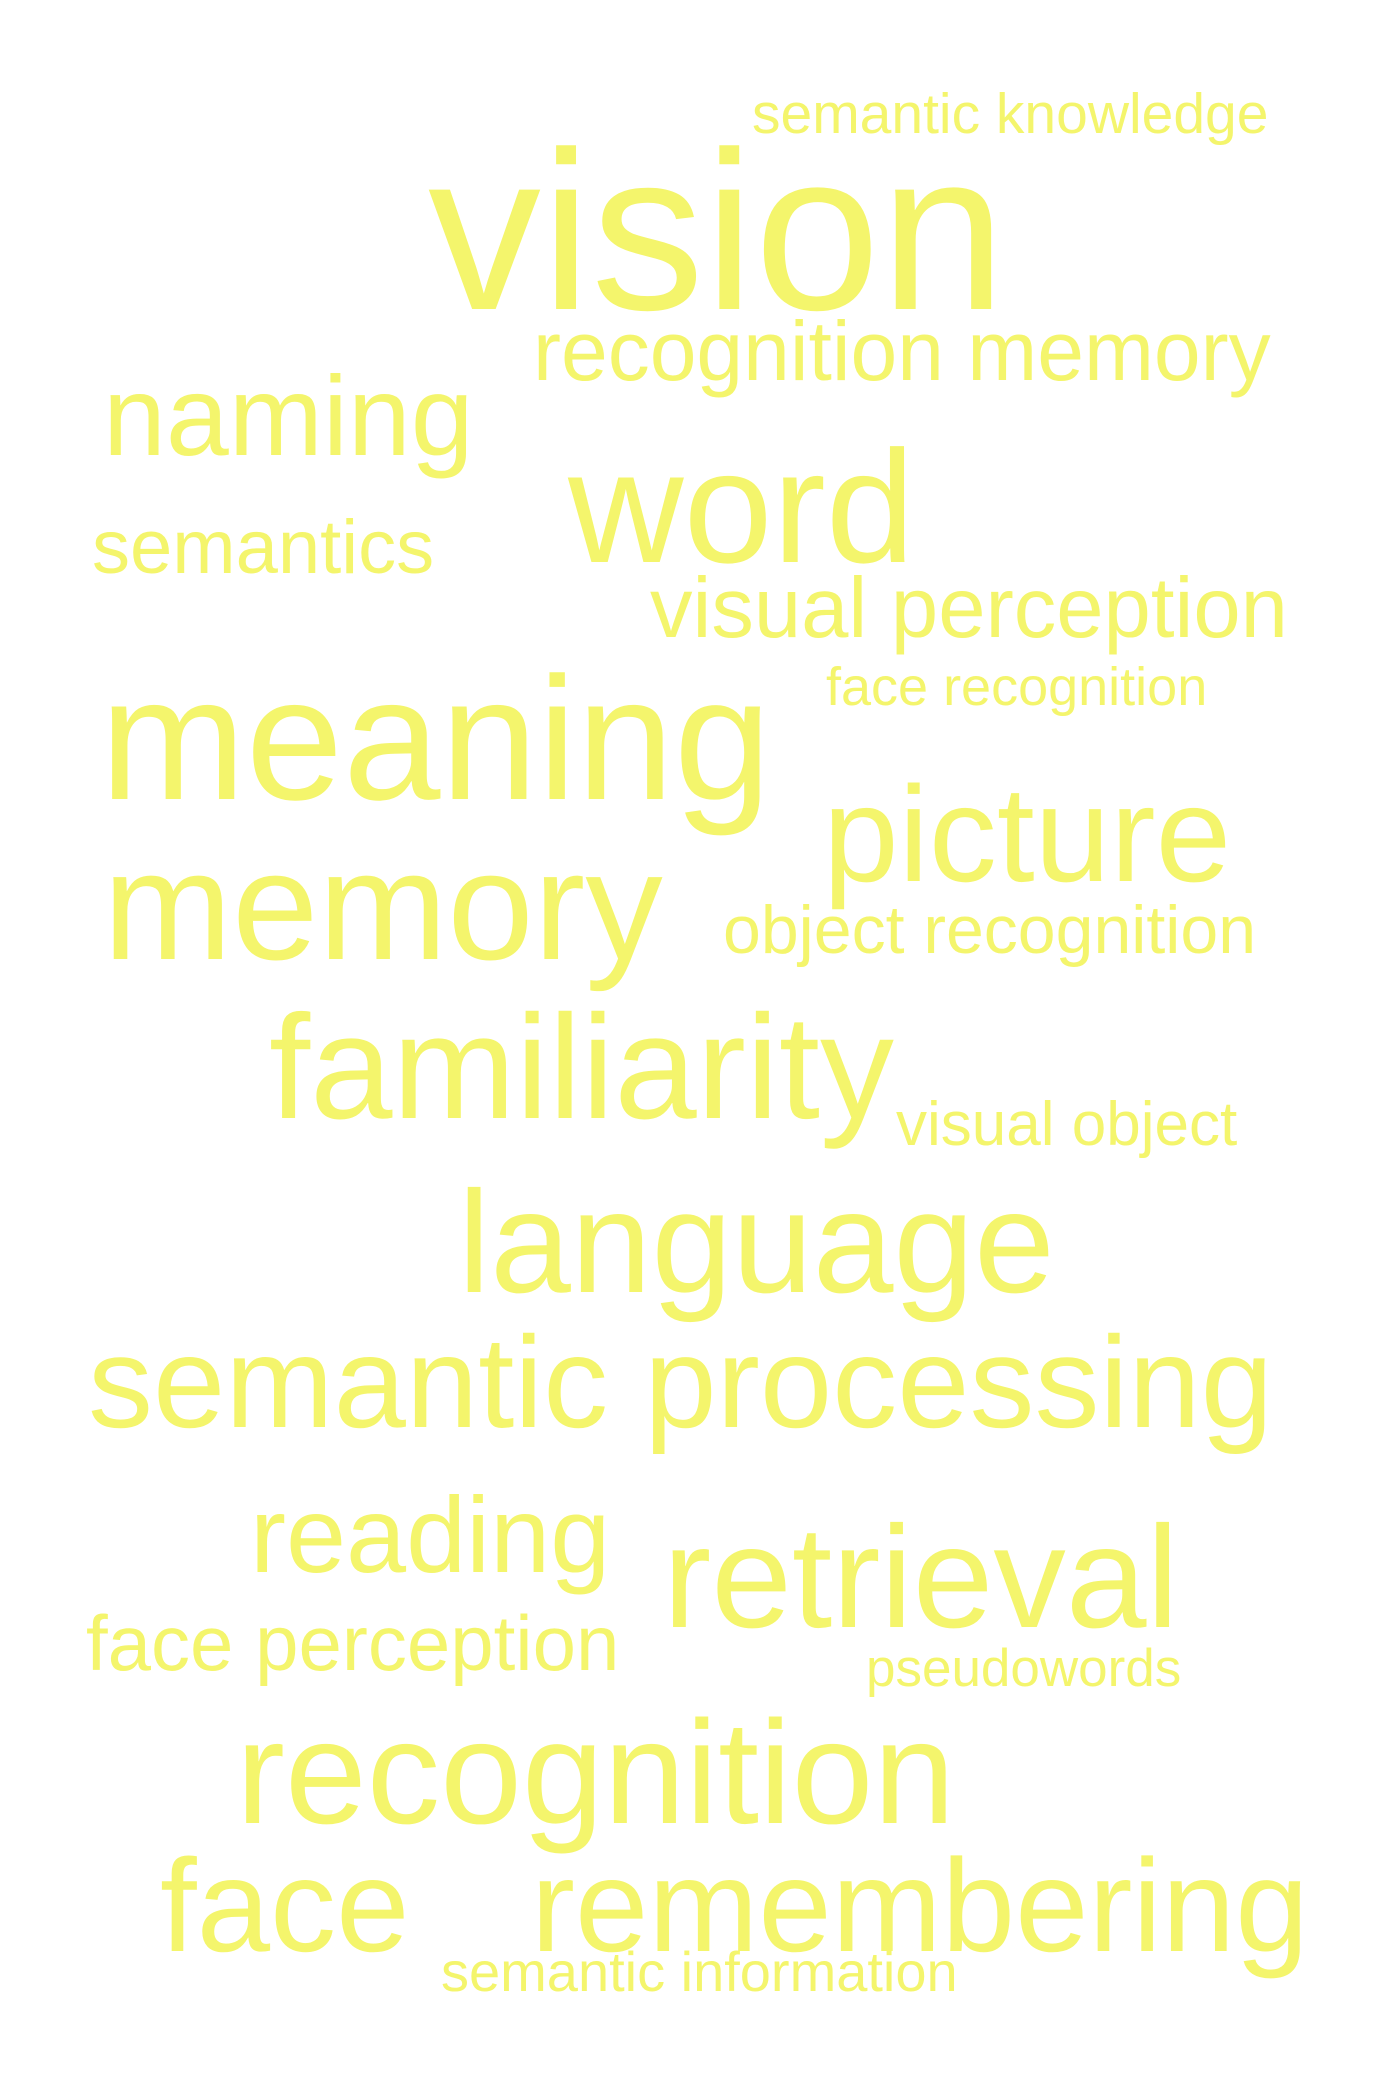  Describe the element at coordinates (1024, 1668) in the screenshot. I see `word-pseudowords: pseudowords` at that location.